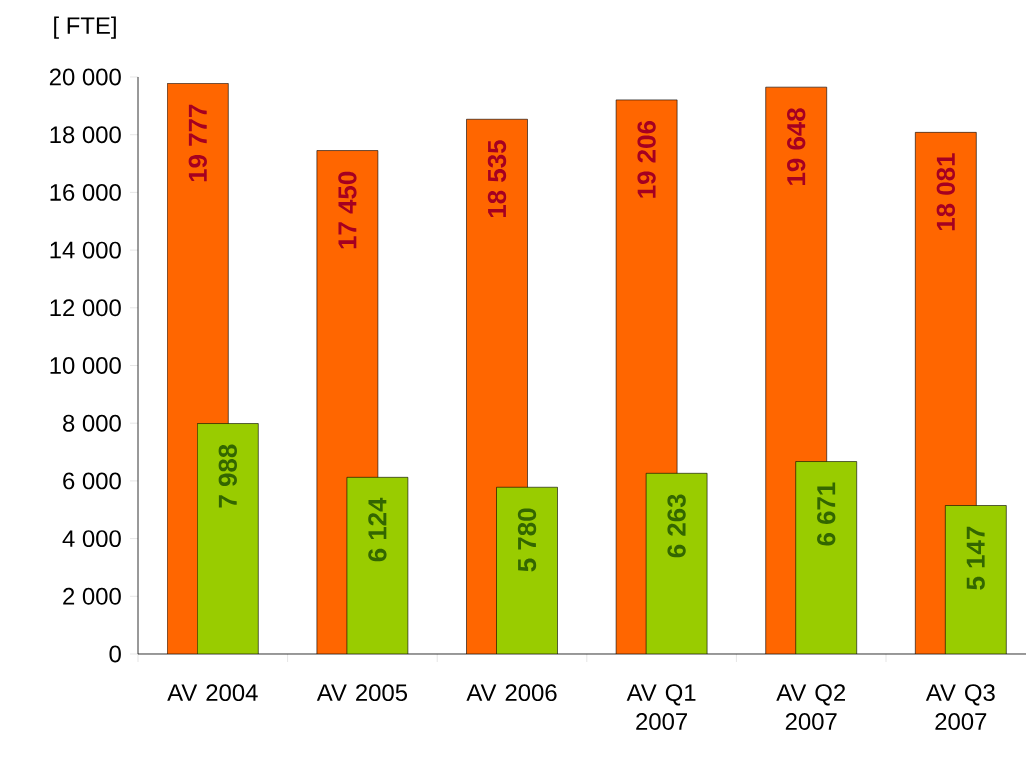 This screenshot has width=1026, height=759. Describe the element at coordinates (92, 596) in the screenshot. I see `y-tick-label: 2 000` at that location.